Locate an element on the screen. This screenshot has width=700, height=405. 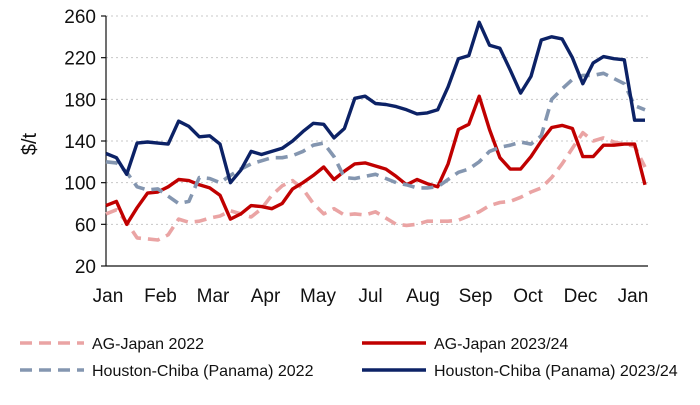
y-tick-label: 20 is located at coordinates (85, 267).